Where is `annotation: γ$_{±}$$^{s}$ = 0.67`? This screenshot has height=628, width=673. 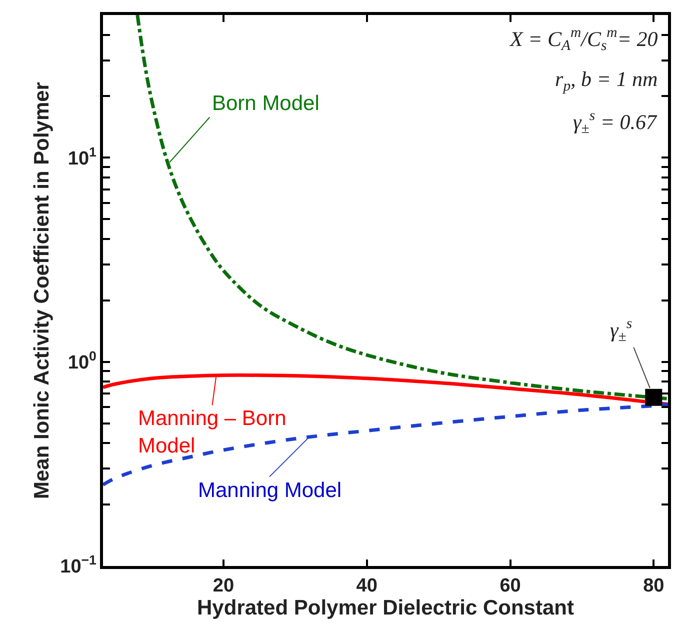 annotation: γ$_{±}$$^{s}$ = 0.67 is located at coordinates (615, 123).